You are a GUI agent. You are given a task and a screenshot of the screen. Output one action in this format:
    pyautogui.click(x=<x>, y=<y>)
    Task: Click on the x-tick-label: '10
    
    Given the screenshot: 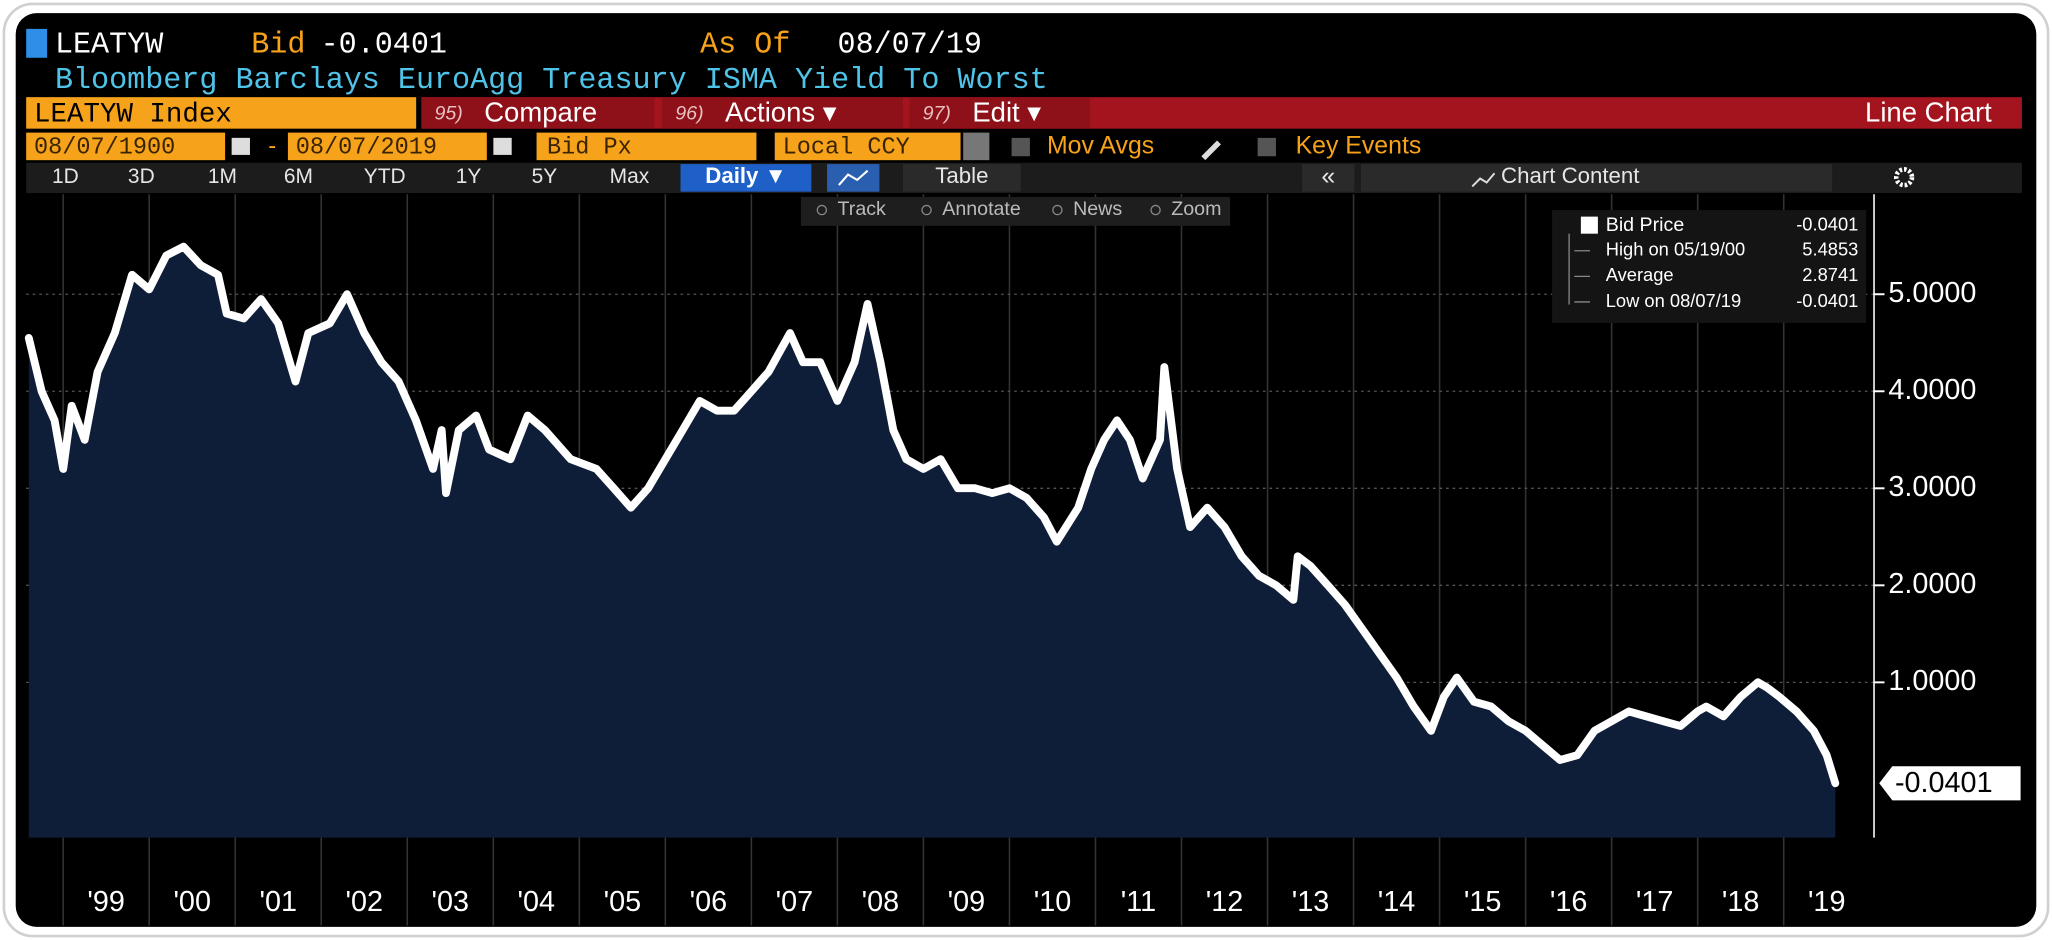 What is the action you would take?
    pyautogui.click(x=1053, y=902)
    